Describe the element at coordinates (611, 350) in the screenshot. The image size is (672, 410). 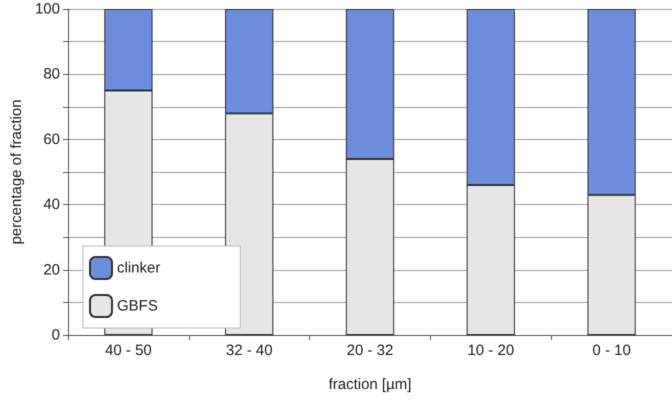
I see `x-tick-label: 0 - 10` at that location.